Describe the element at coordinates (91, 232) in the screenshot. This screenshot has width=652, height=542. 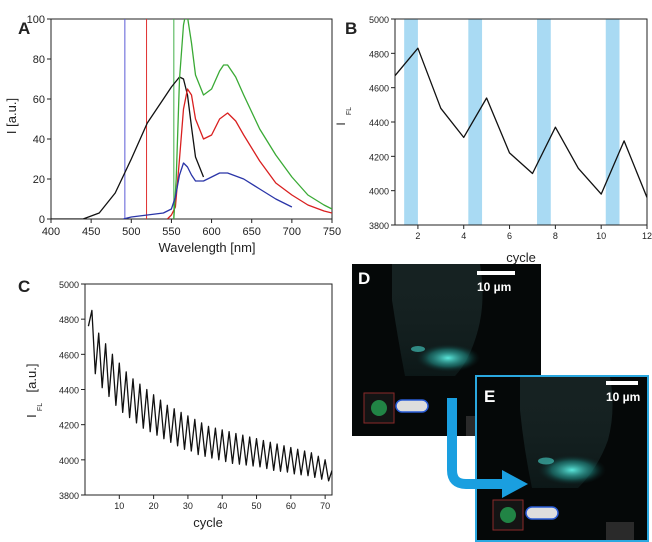
I see `x-tick-label: 450` at that location.